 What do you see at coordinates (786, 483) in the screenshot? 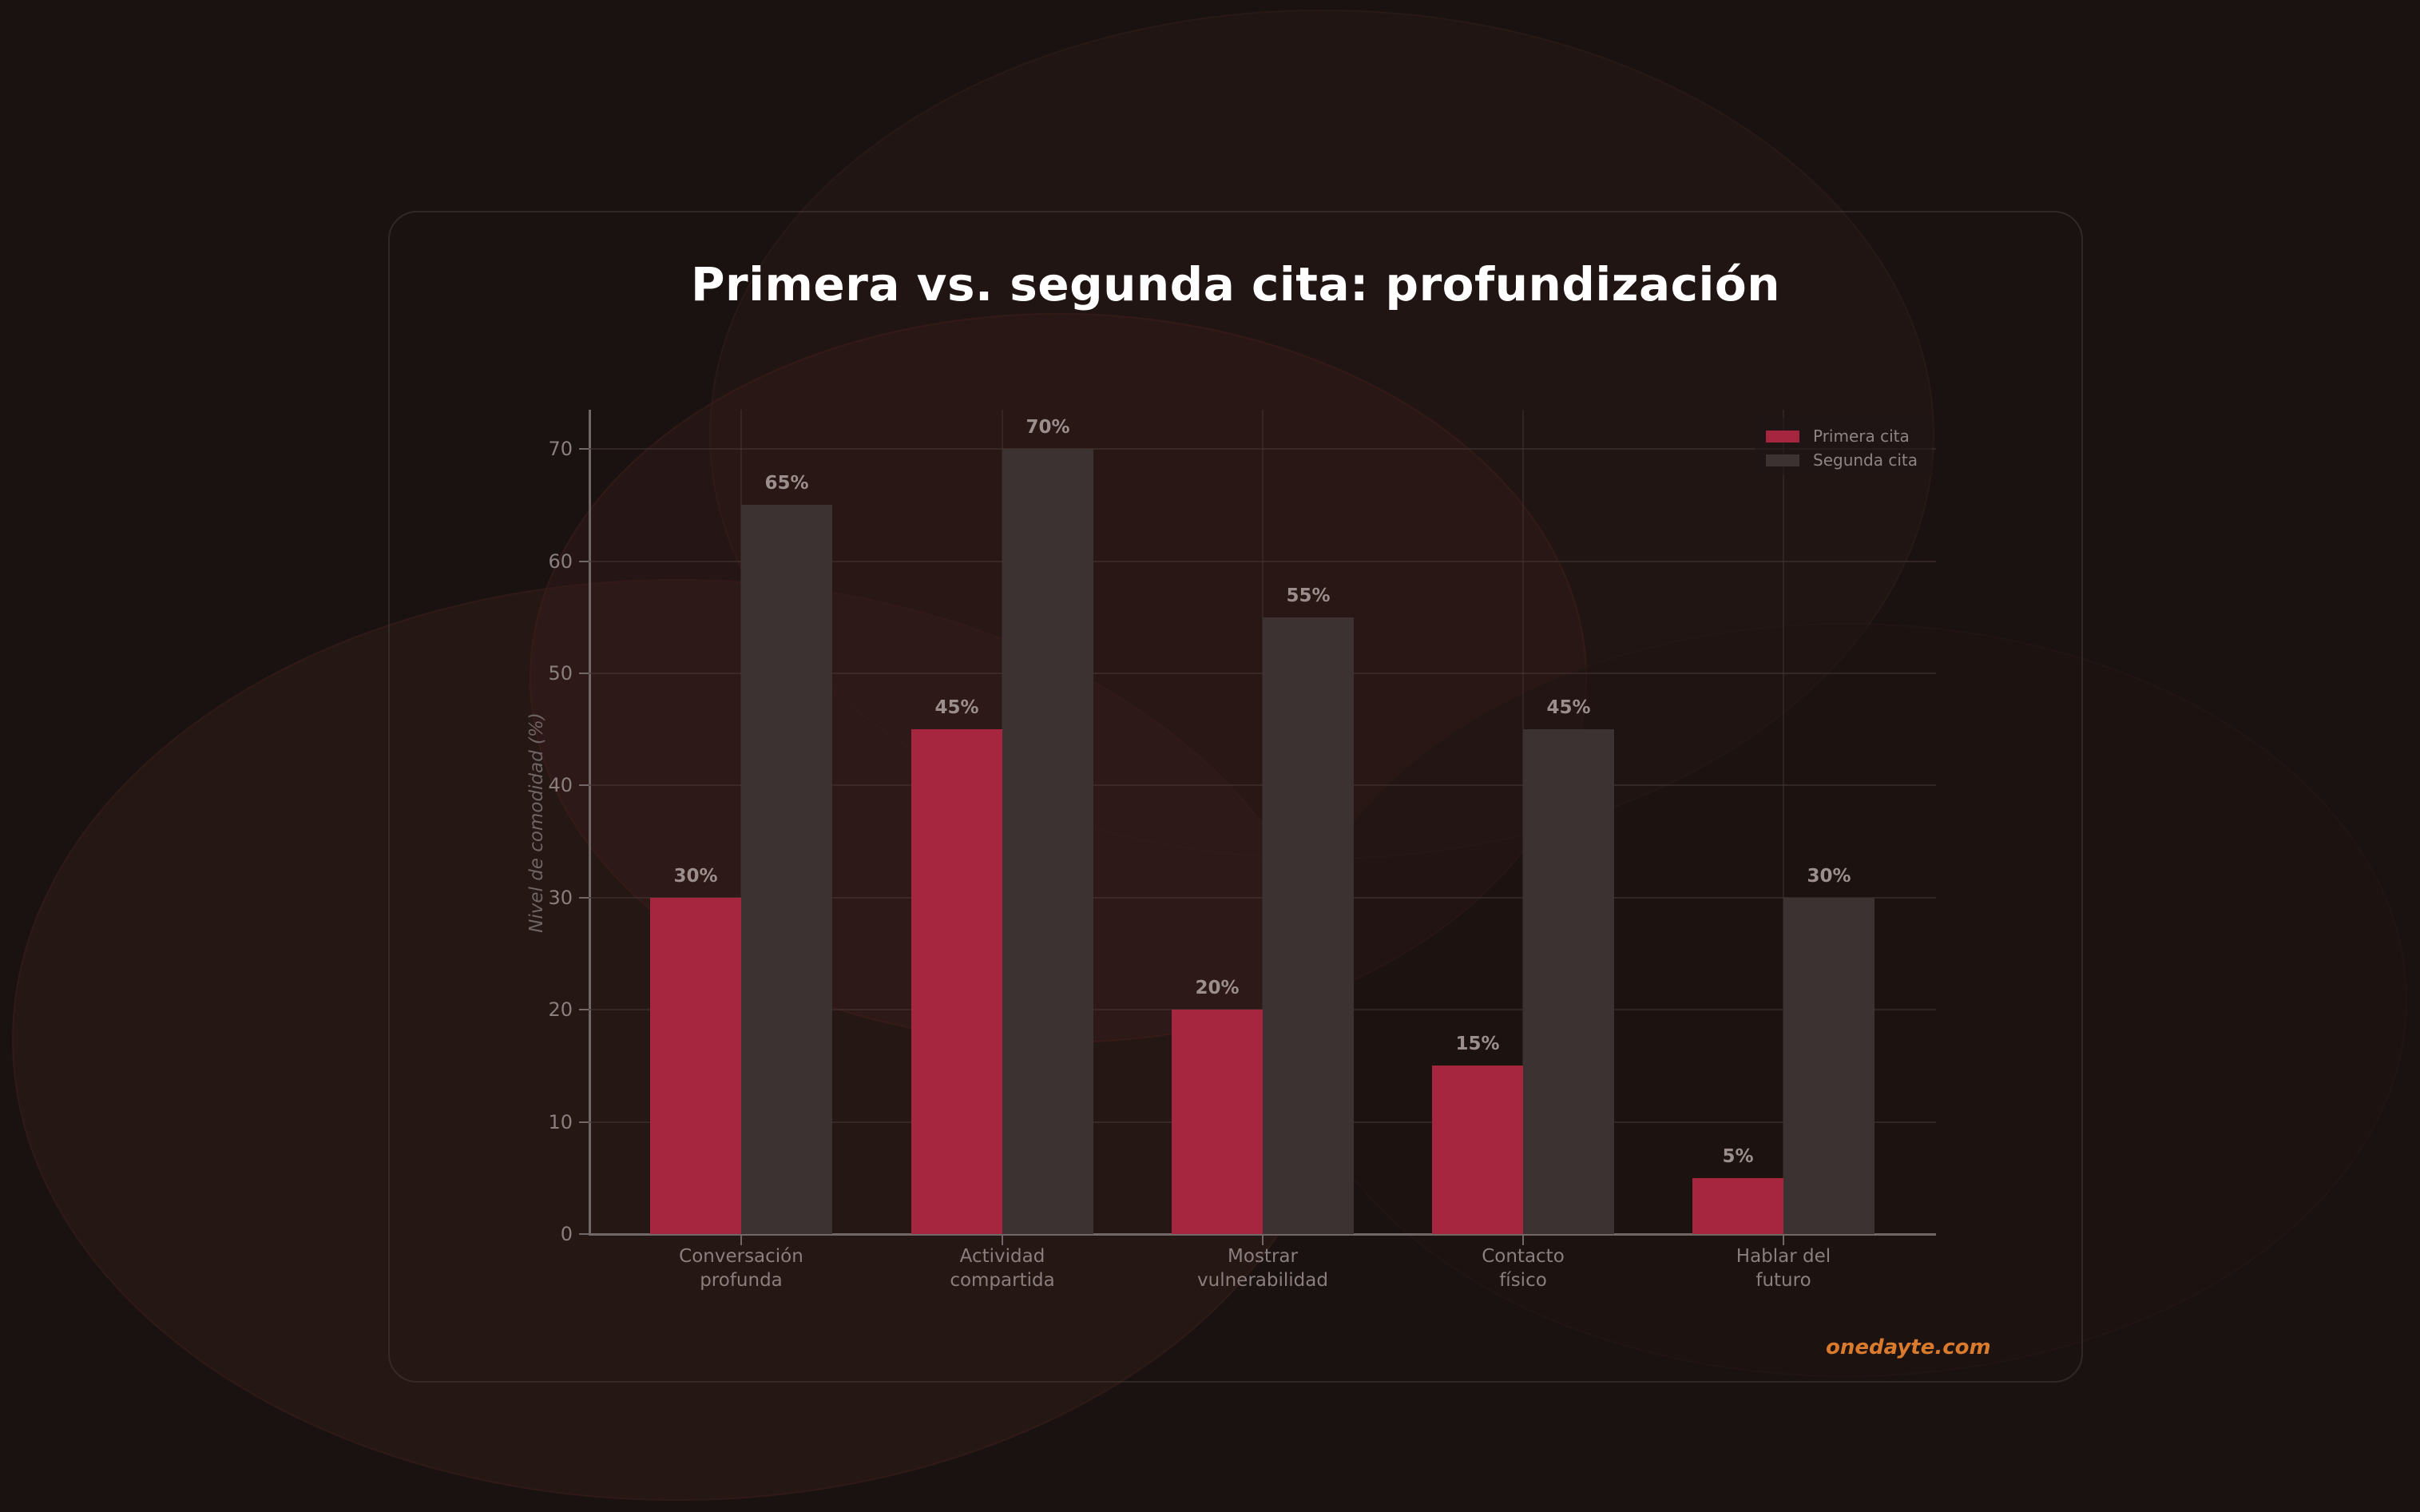
I see `bar-value-label: 65%` at bounding box center [786, 483].